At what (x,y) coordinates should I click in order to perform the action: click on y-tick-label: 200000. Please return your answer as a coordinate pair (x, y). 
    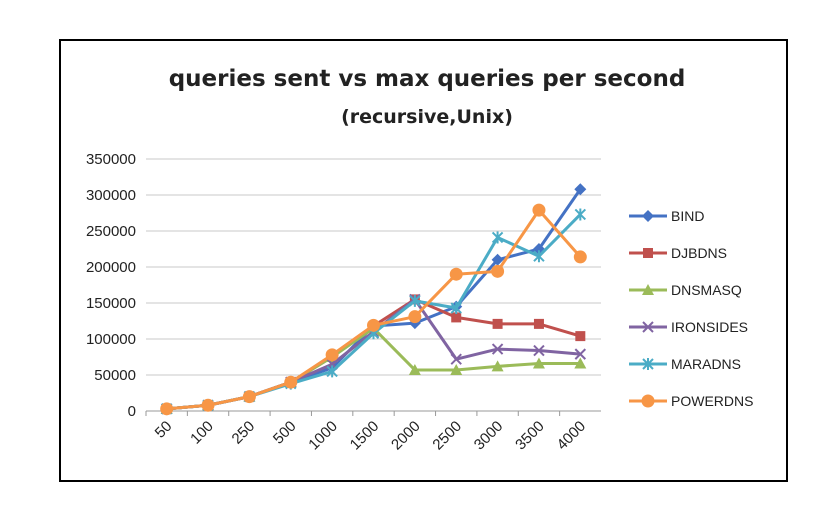
    Looking at the image, I should click on (111, 267).